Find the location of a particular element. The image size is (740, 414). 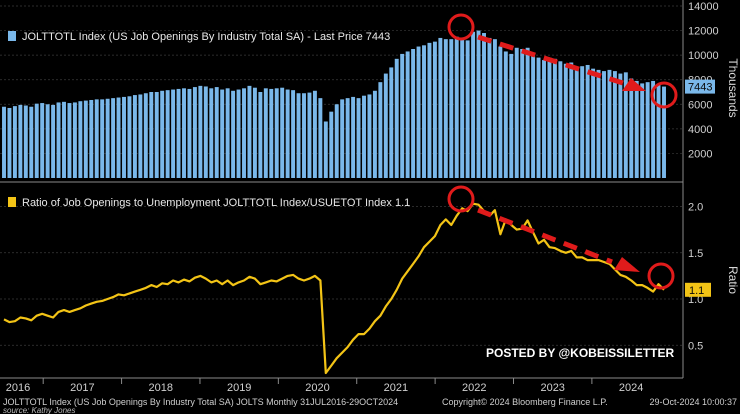

footer-date: 29-Oct-2024 10:00:37 is located at coordinates (693, 402).